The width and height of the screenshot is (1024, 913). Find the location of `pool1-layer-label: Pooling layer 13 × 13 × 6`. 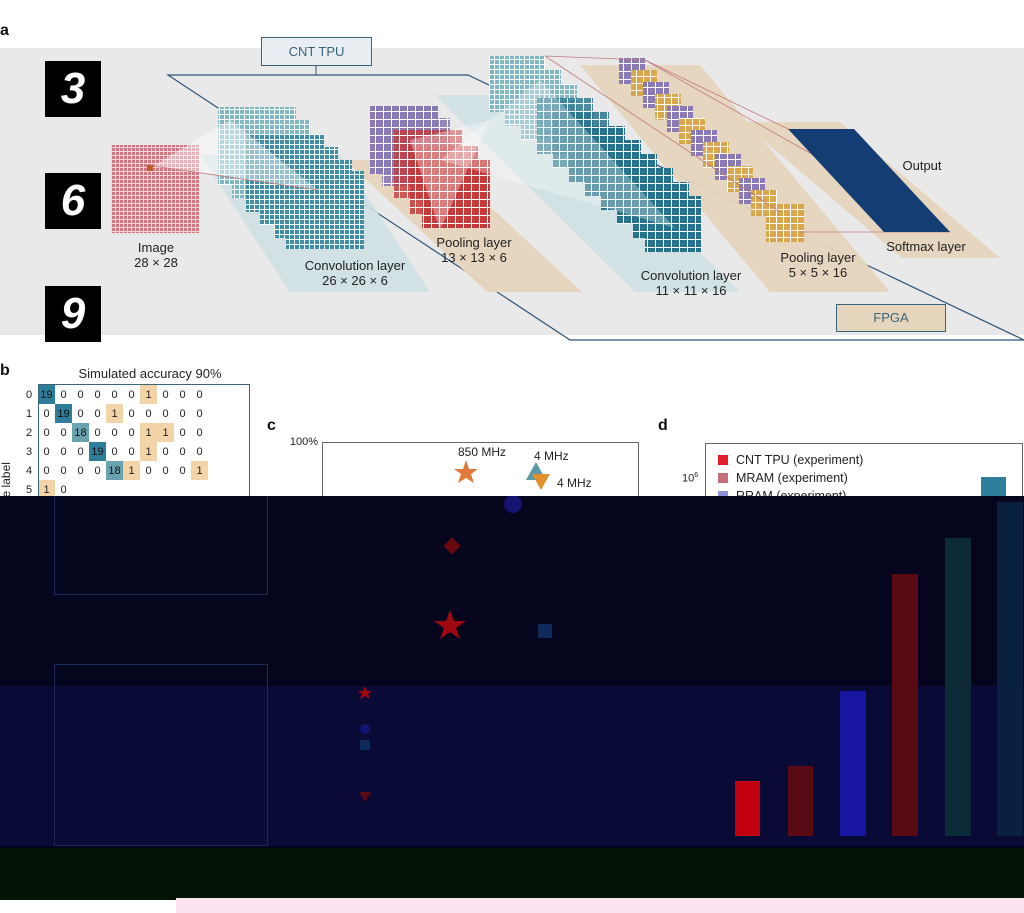

pool1-layer-label: Pooling layer 13 × 13 × 6 is located at coordinates (474, 250).